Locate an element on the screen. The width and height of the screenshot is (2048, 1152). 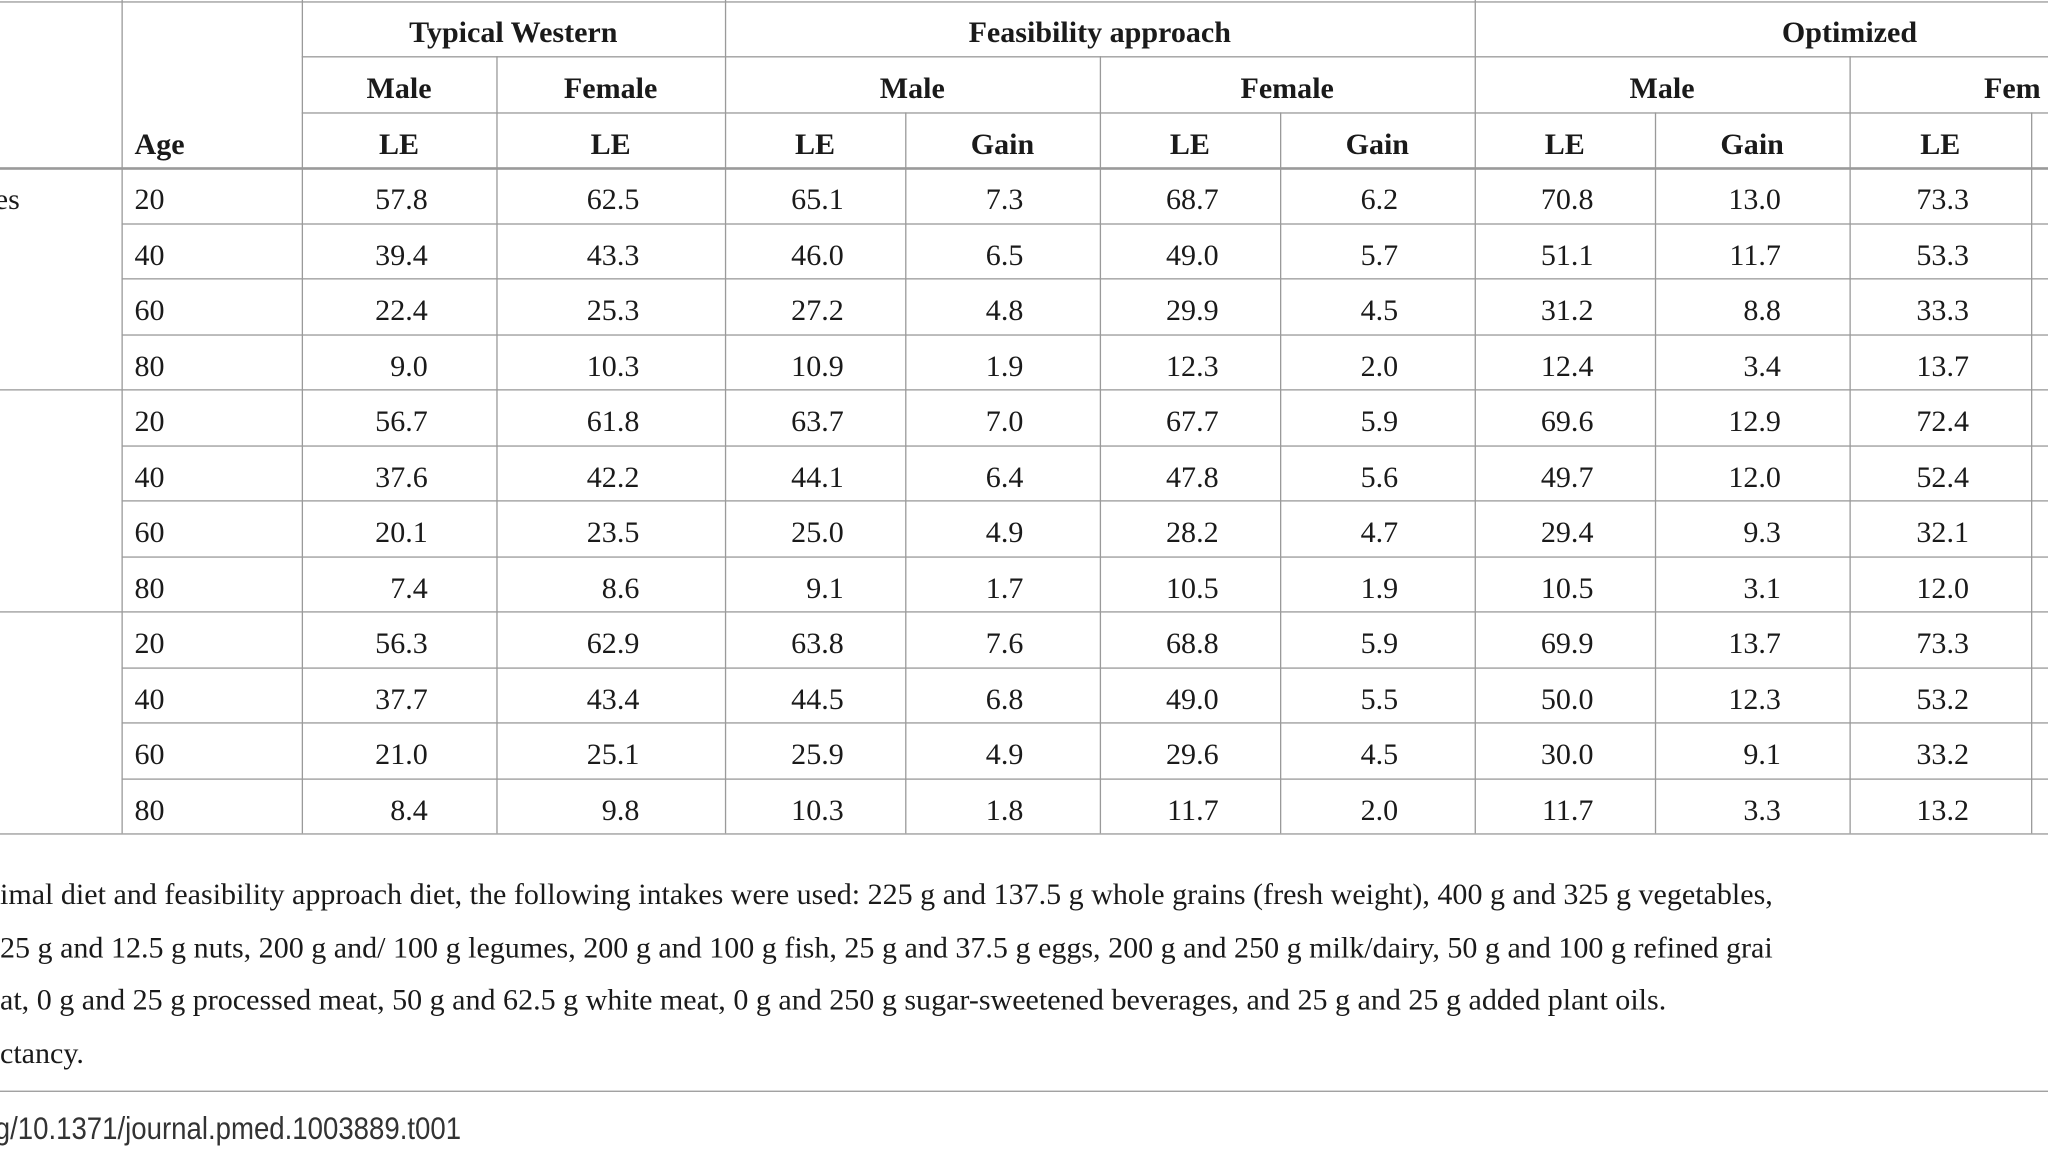
value-cell: 4.9 is located at coordinates (1004, 532).